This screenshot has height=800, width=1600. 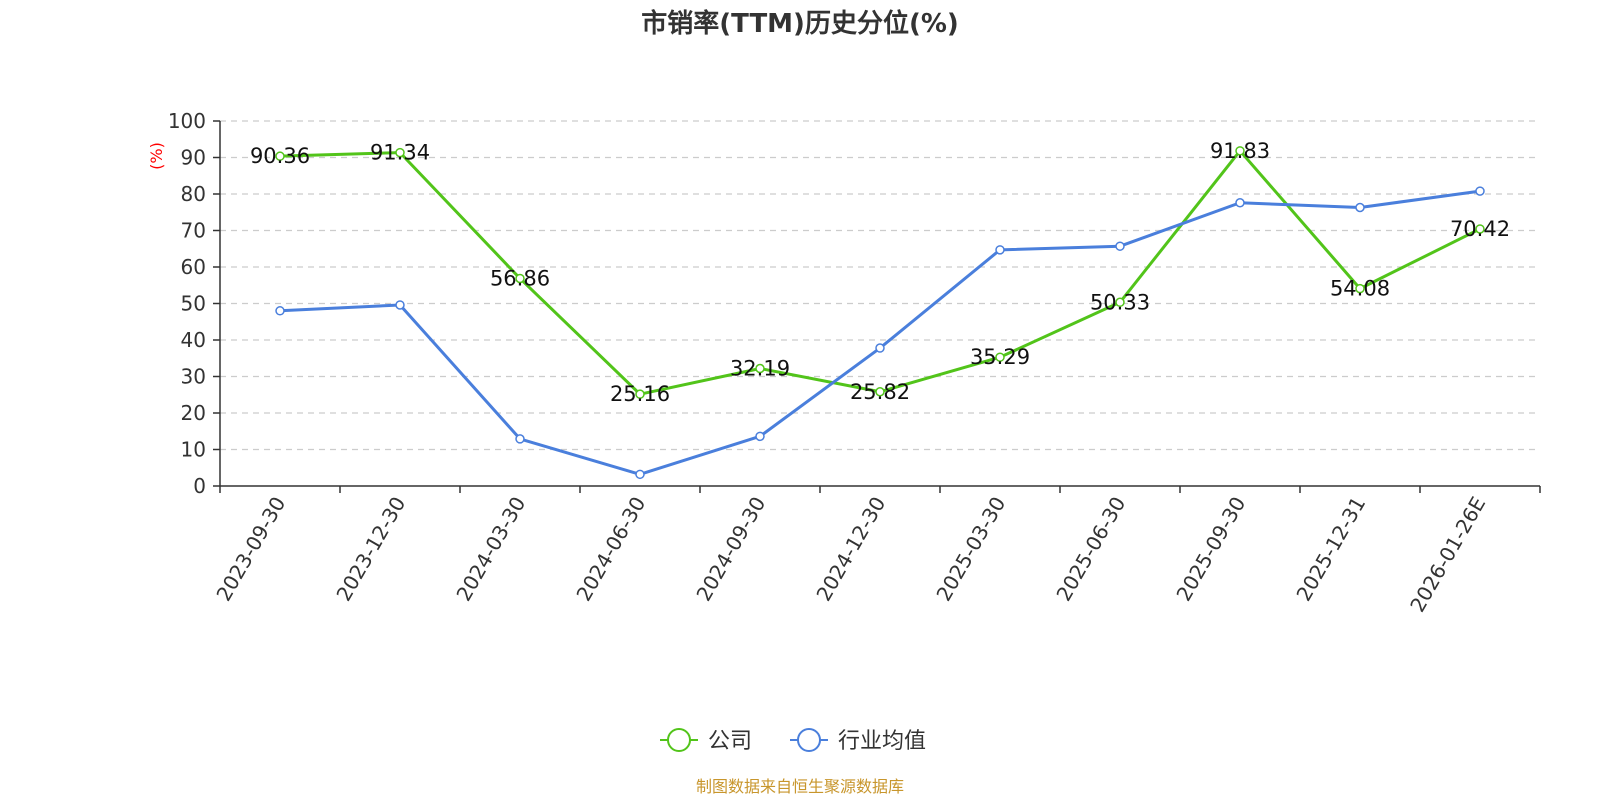 What do you see at coordinates (199, 486) in the screenshot?
I see `y-tick-label: 0` at bounding box center [199, 486].